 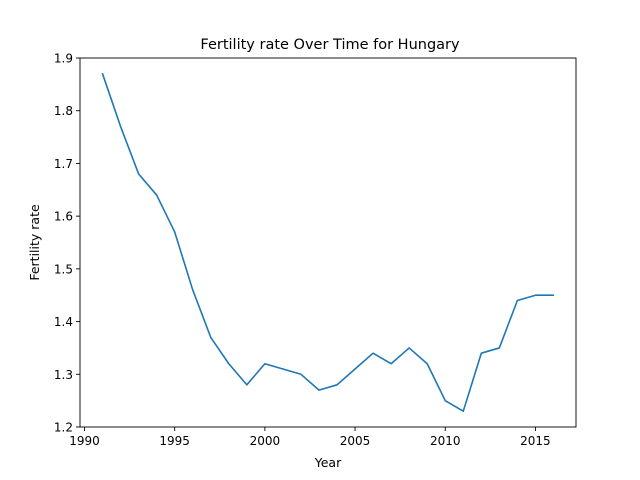 What do you see at coordinates (63, 217) in the screenshot?
I see `y-tick-label: 1.6` at bounding box center [63, 217].